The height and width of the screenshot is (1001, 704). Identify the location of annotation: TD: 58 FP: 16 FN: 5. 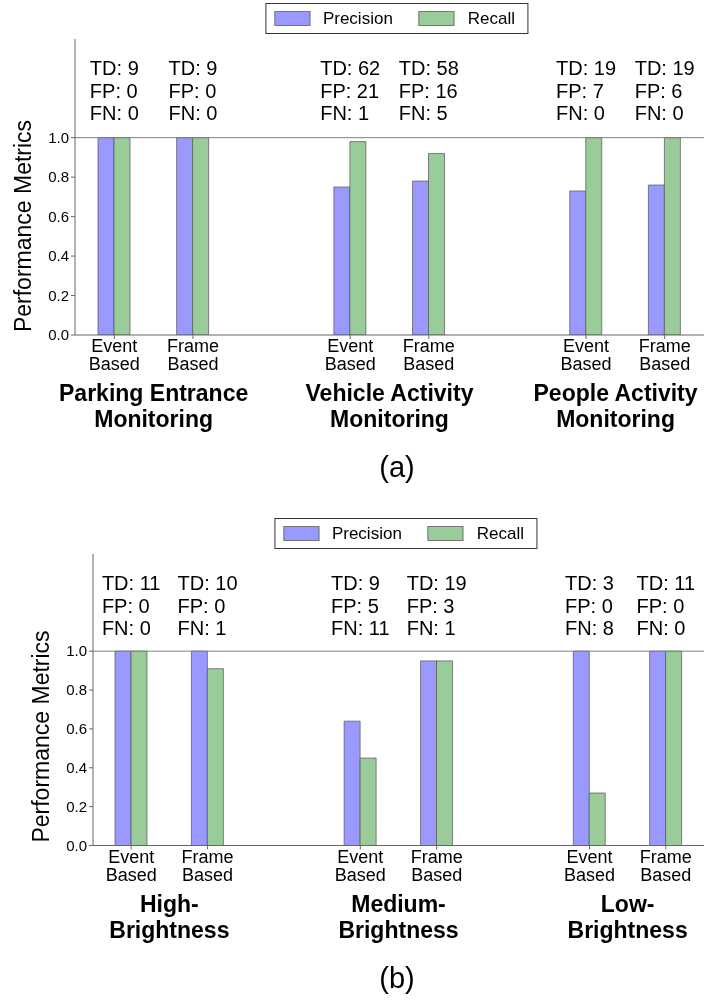
(428, 90).